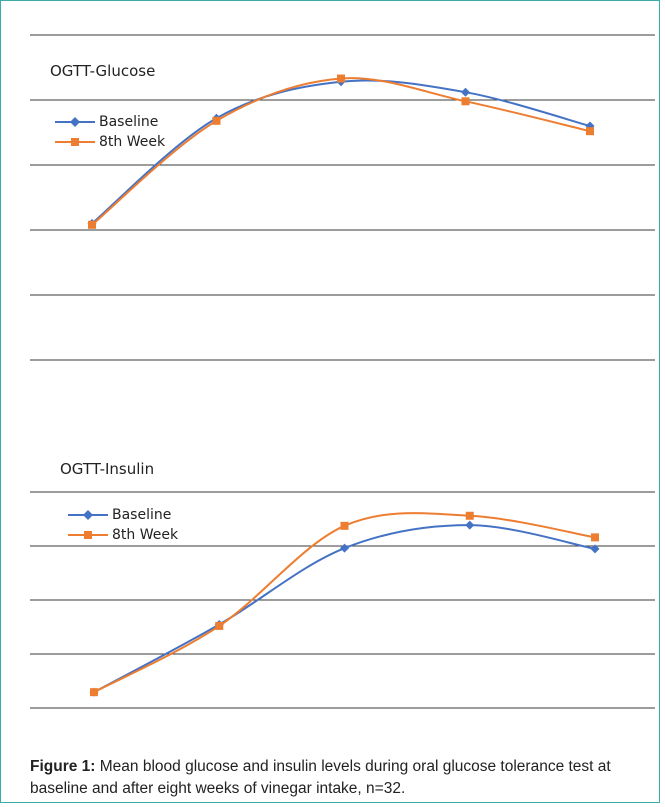 This screenshot has width=665, height=807. What do you see at coordinates (129, 122) in the screenshot?
I see `glucose-legend-baseline-label: Baseline` at bounding box center [129, 122].